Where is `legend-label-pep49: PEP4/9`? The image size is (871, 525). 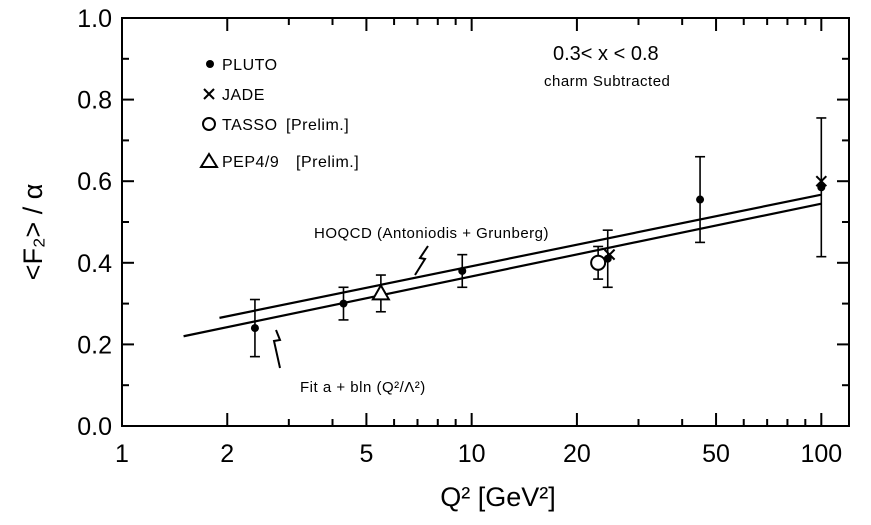
legend-label-pep49: PEP4/9 is located at coordinates (250, 162).